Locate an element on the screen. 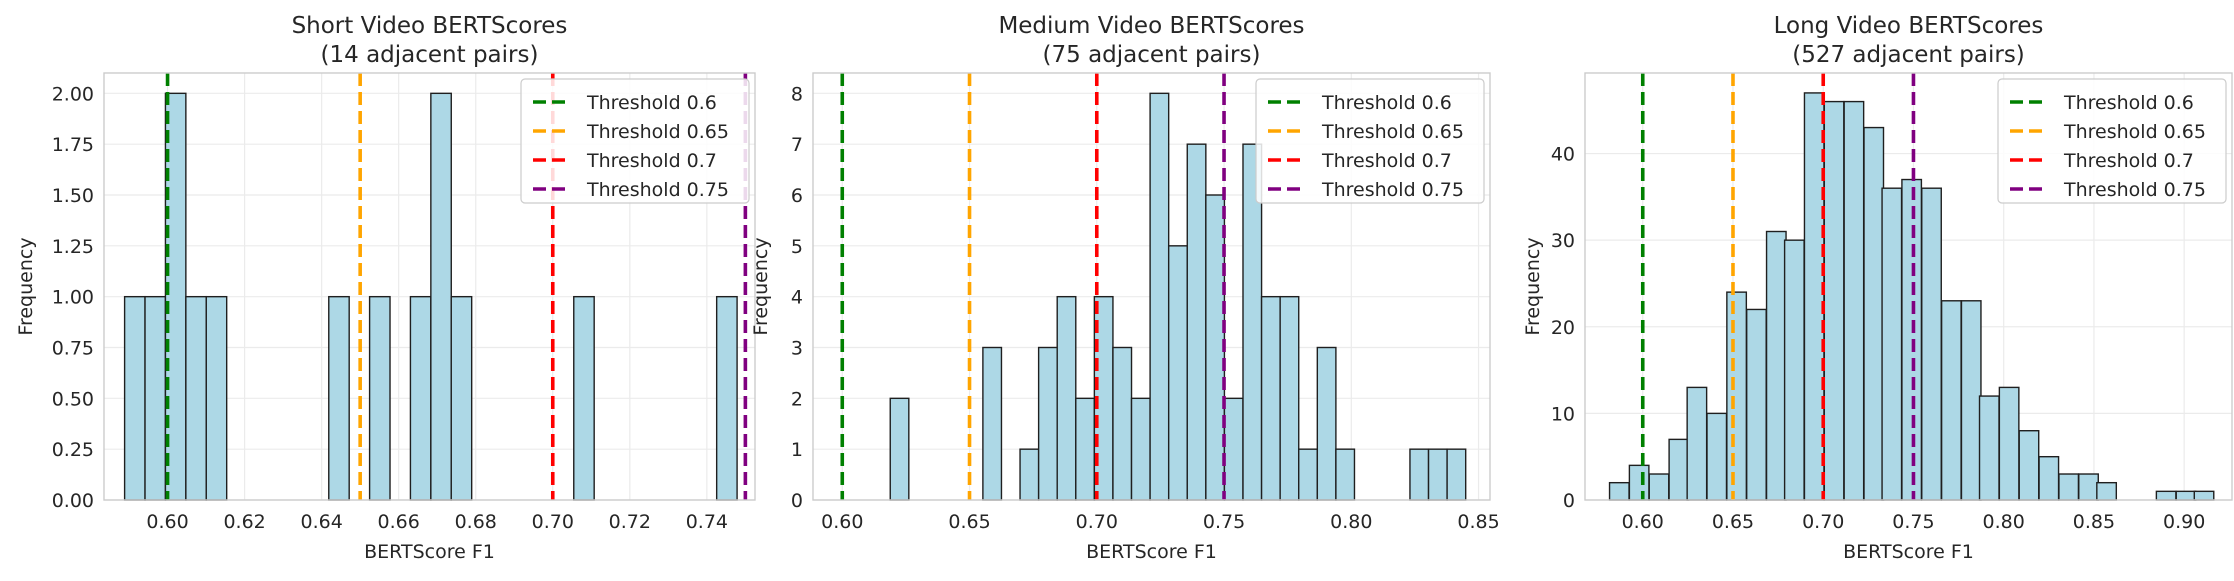 The image size is (2234, 581). chart-title: Medium Video BERTScores is located at coordinates (1151, 26).